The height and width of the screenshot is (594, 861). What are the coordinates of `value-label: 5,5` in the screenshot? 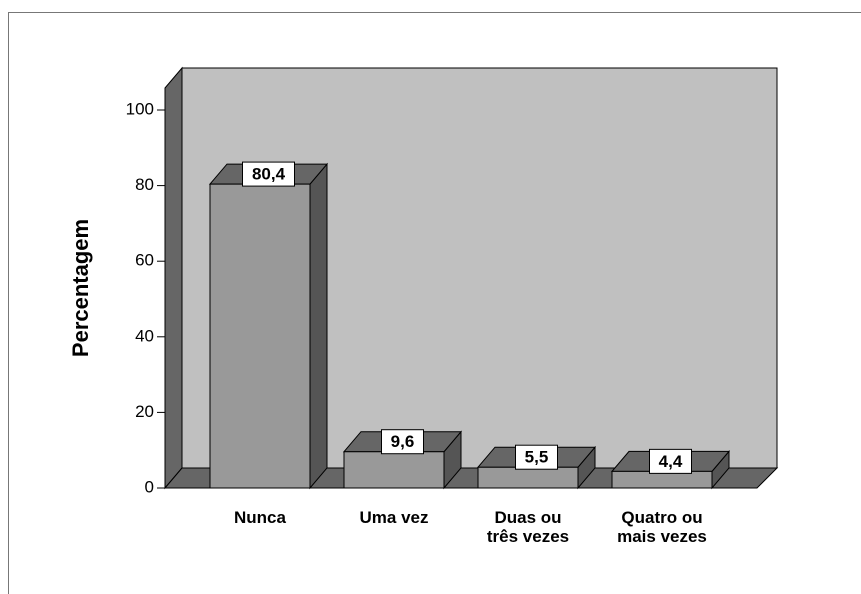 It's located at (537, 457).